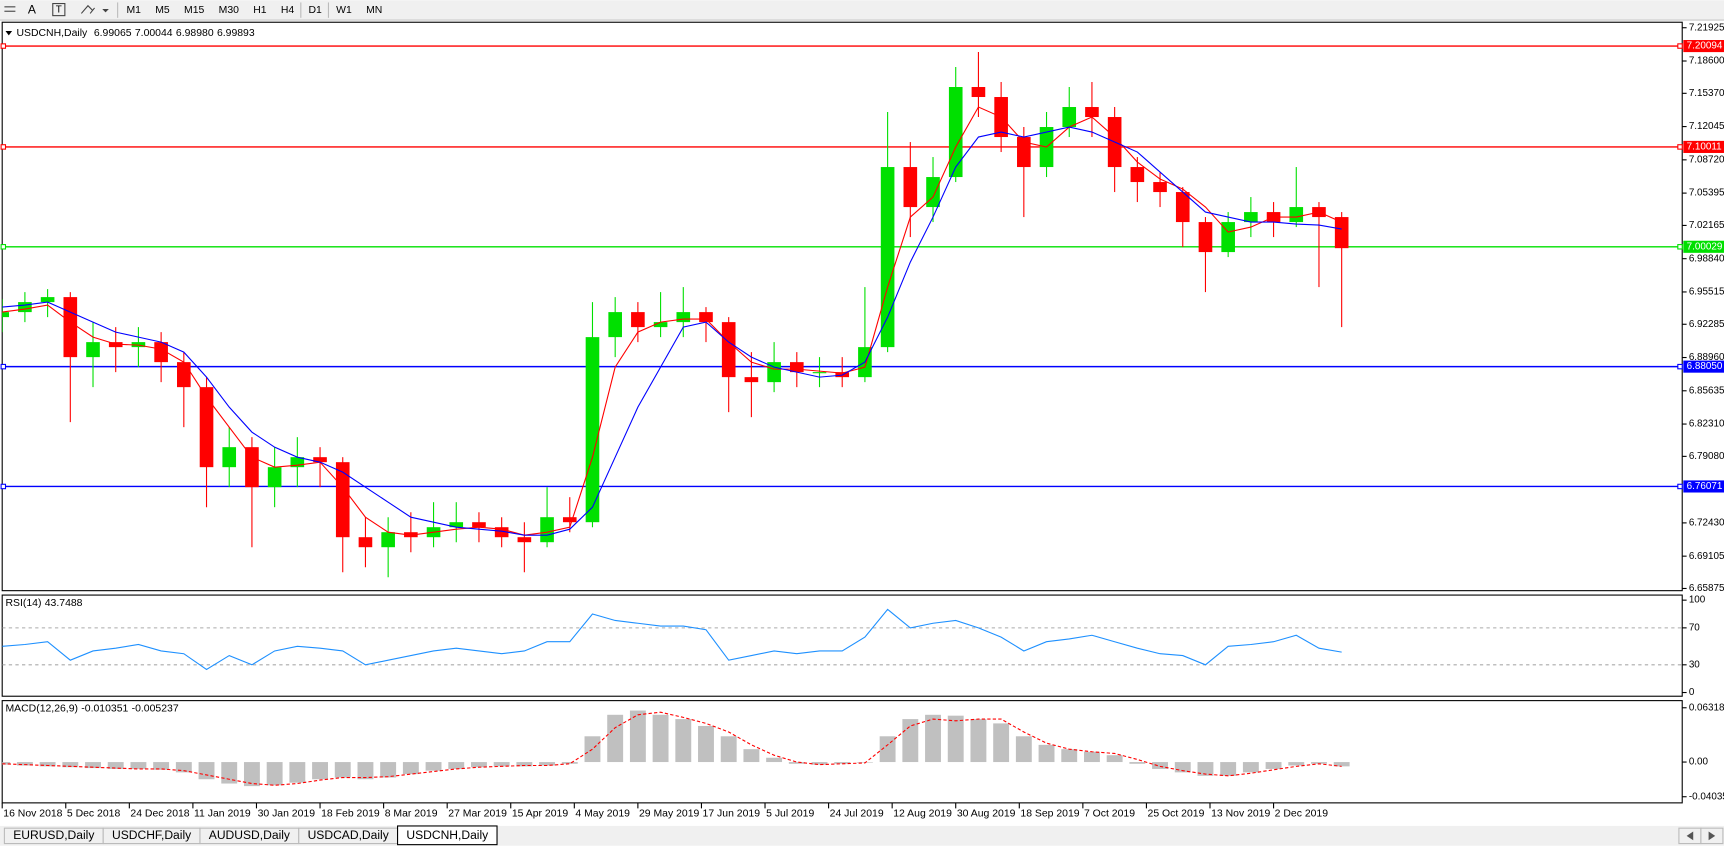 The width and height of the screenshot is (1724, 846). Describe the element at coordinates (862, 10) in the screenshot. I see `toolbar: A T M1 M5 M15 M30 H1 H4 D1 W1 MN` at that location.